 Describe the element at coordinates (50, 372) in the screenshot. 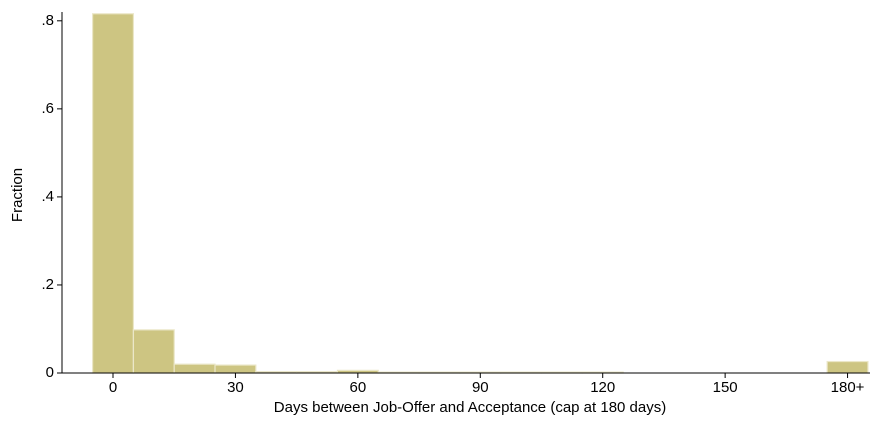

I see `y-tick-label: 0` at that location.